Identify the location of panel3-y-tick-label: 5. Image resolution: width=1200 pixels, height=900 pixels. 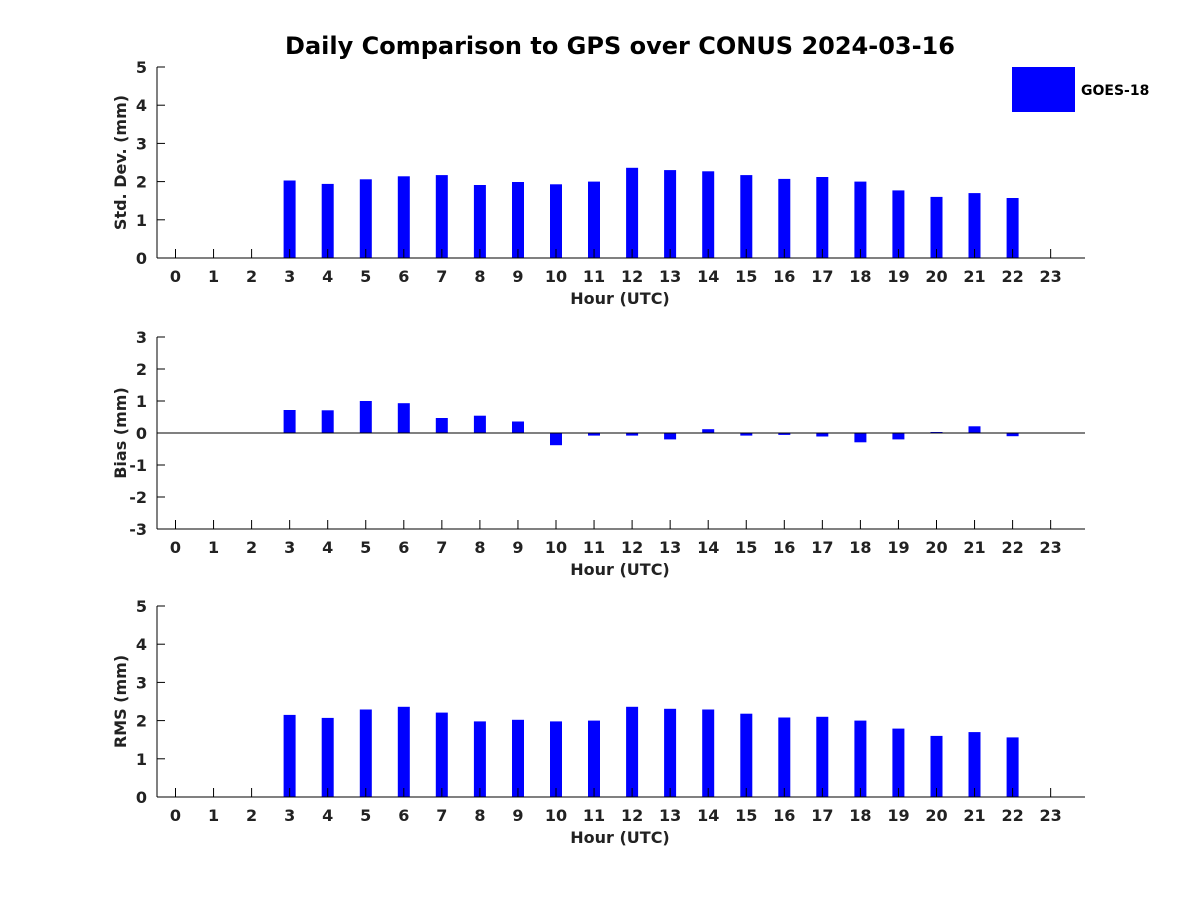
(141, 606).